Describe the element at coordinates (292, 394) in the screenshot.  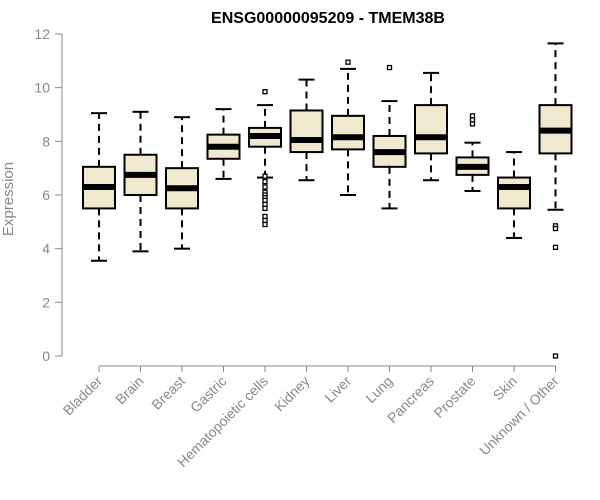
I see `x-category-label: Kidney` at that location.